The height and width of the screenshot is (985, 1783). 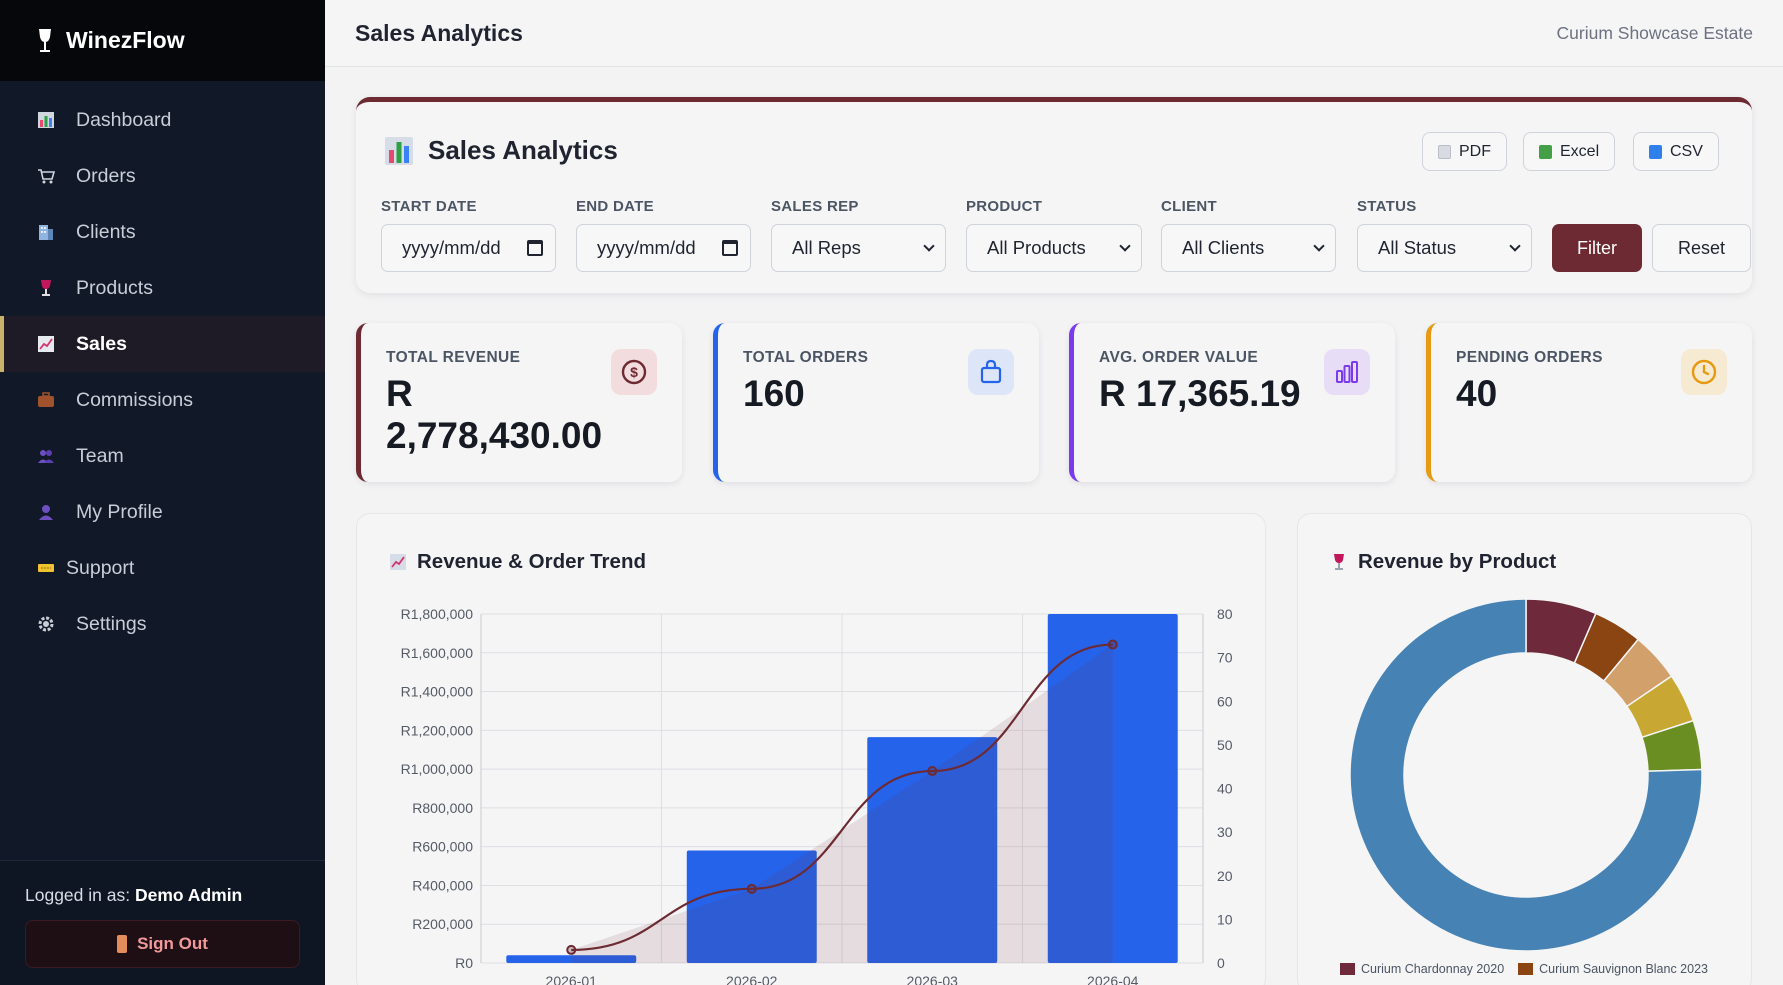 I want to click on stat-value: 160, so click(x=774, y=393).